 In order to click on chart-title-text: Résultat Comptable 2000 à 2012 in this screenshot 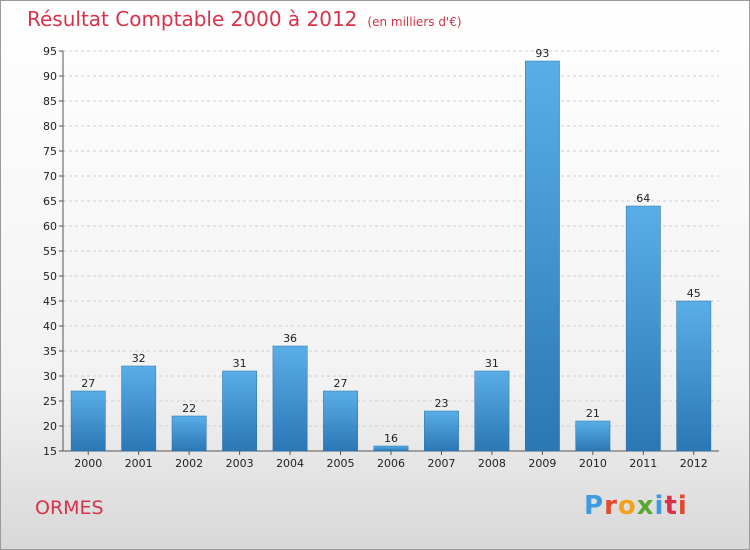, I will do `click(192, 19)`.